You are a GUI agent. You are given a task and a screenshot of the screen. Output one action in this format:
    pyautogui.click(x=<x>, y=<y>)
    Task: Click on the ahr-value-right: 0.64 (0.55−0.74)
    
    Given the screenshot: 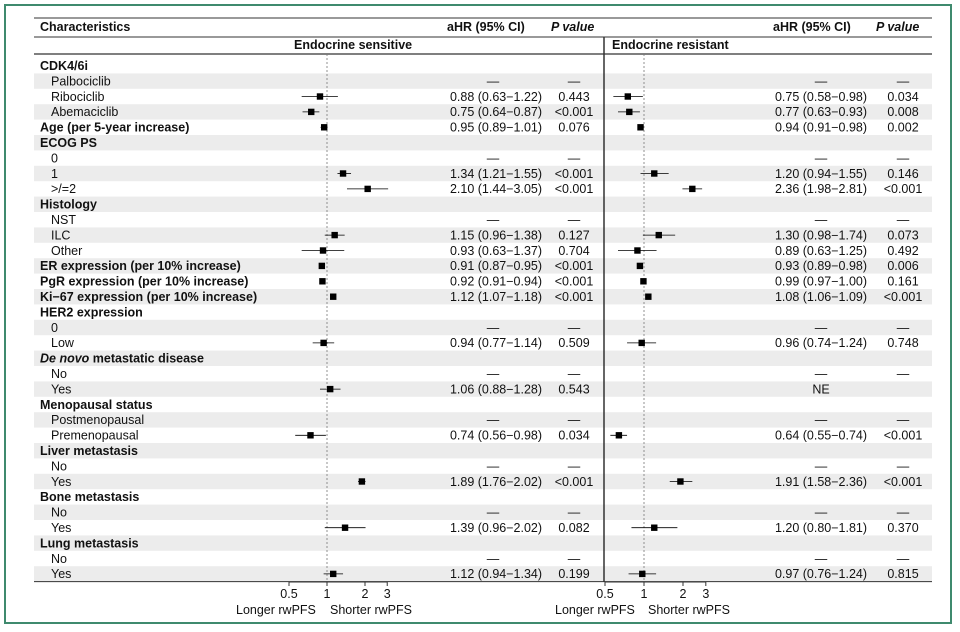 What is the action you would take?
    pyautogui.click(x=821, y=436)
    